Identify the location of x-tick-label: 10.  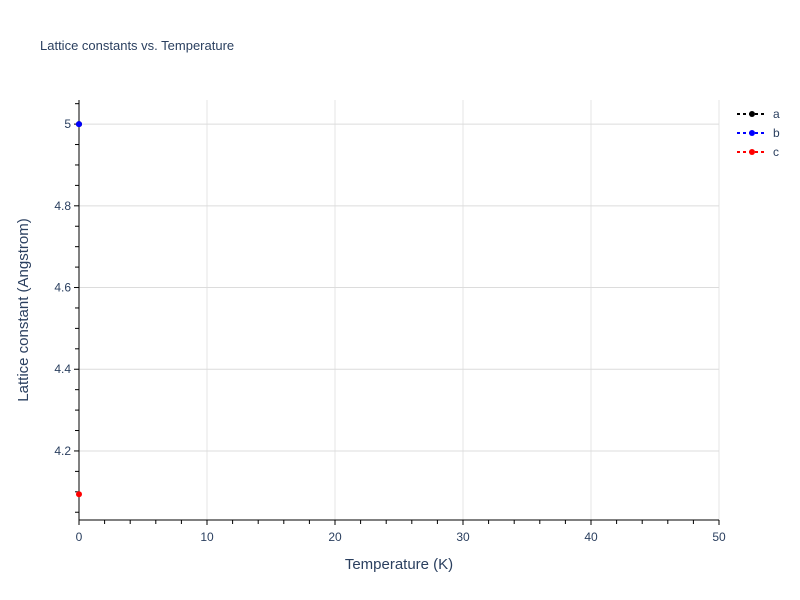
(207, 537).